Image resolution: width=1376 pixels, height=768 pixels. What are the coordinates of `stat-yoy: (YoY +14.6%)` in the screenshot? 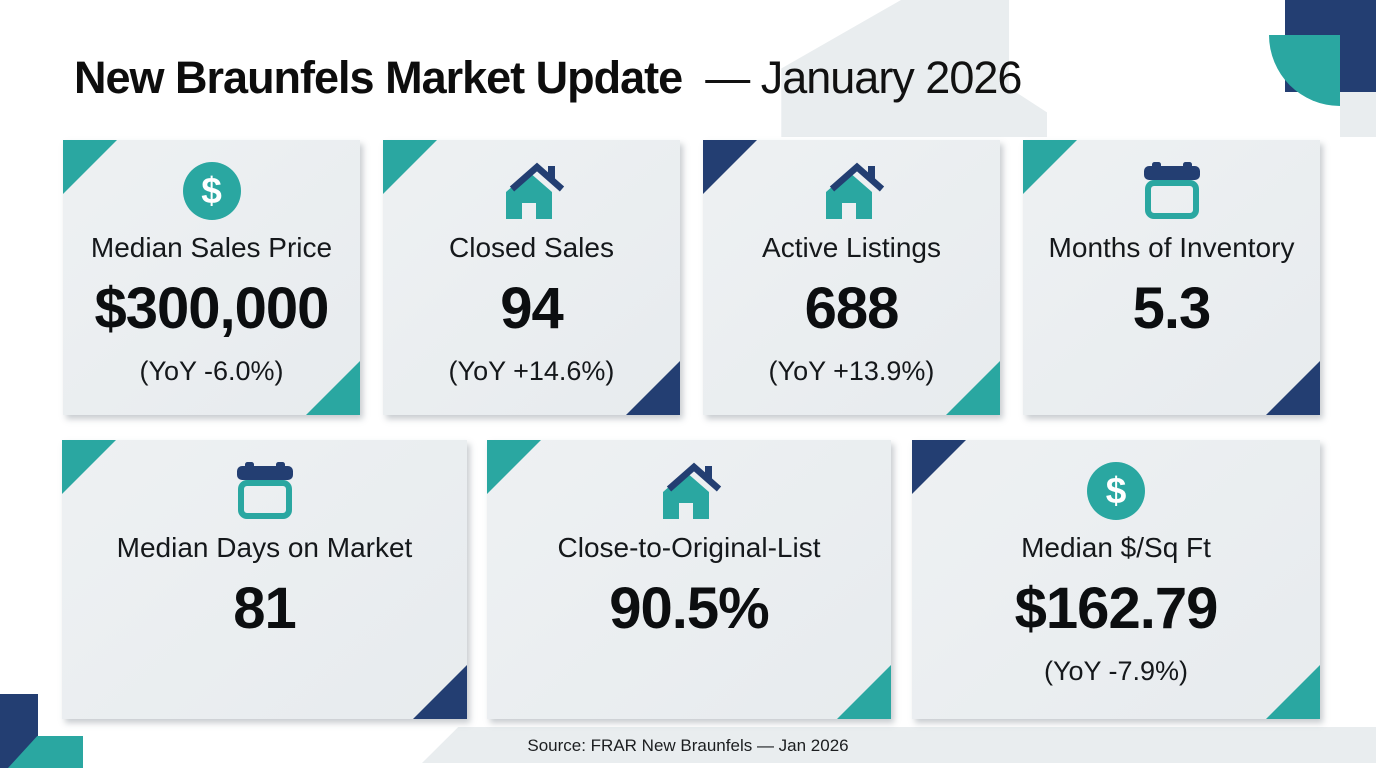 It's located at (531, 371).